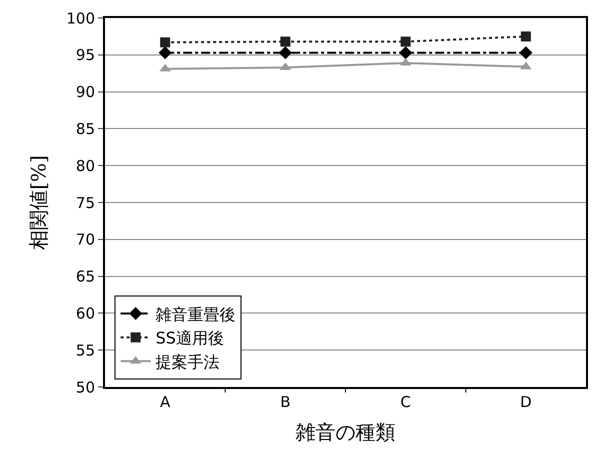 Image resolution: width=596 pixels, height=462 pixels. Describe the element at coordinates (80, 18) in the screenshot. I see `y-tick-label: 100` at that location.